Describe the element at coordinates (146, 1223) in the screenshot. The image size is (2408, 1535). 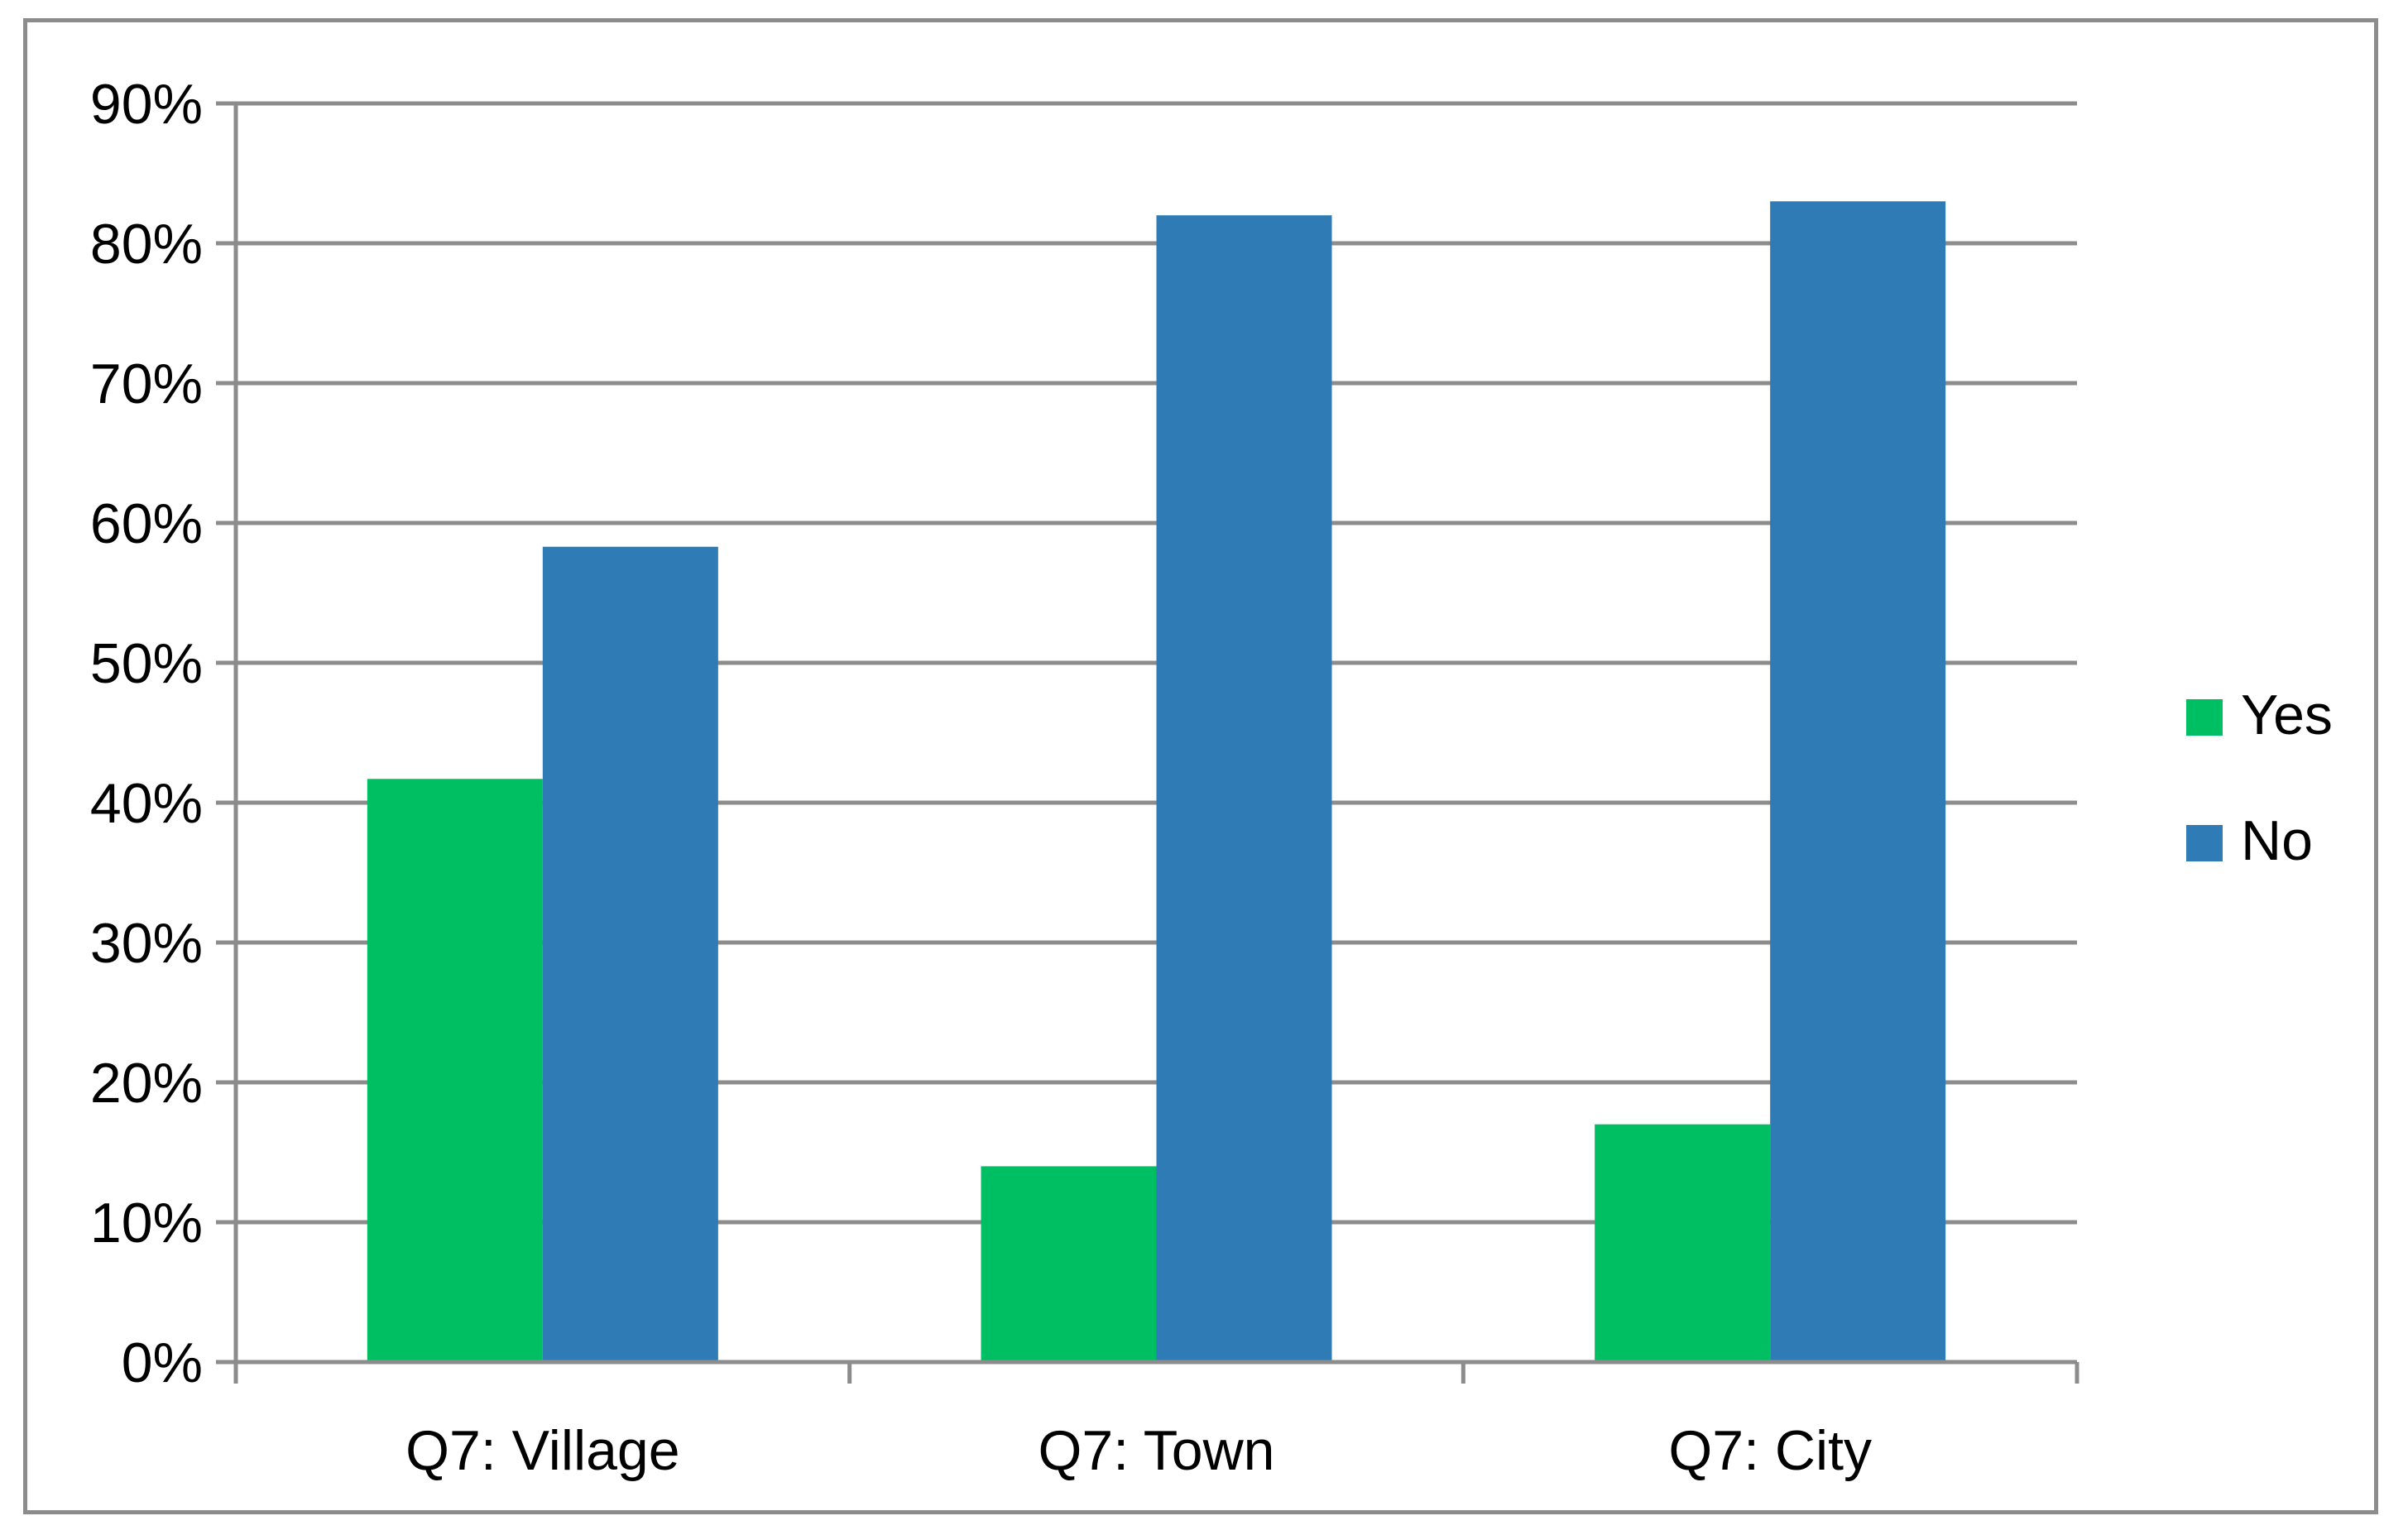
I see `y-tick-label-10: 10%` at that location.